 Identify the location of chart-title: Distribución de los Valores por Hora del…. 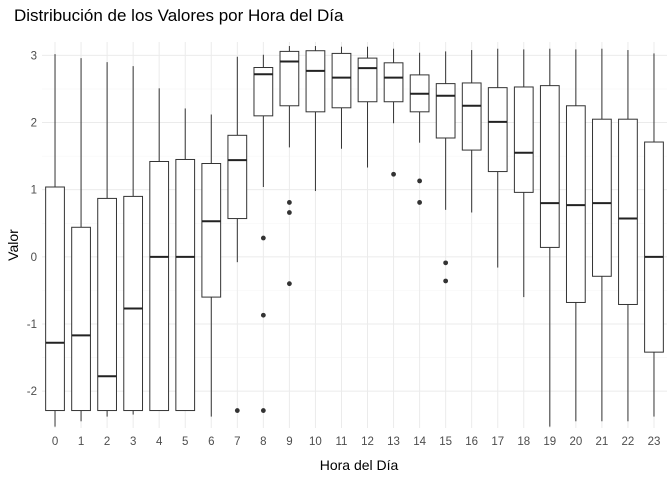
(179, 15).